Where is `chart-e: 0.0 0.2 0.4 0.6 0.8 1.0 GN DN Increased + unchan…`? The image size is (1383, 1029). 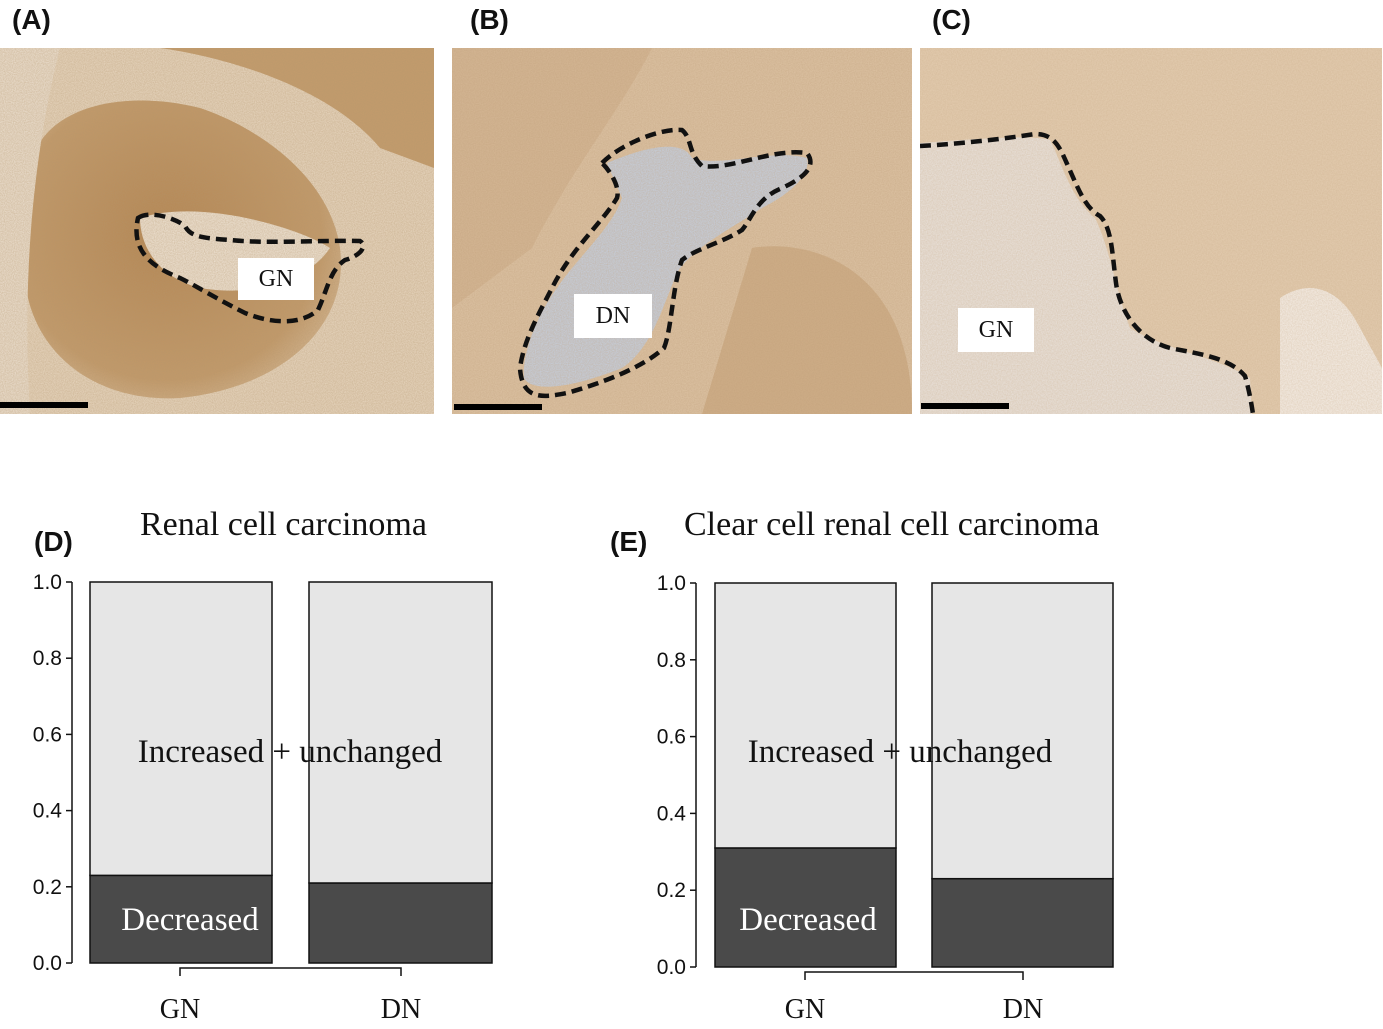
chart-e: 0.0 0.2 0.4 0.6 0.8 1.0 GN DN Increased + unchan… is located at coordinates (885, 798).